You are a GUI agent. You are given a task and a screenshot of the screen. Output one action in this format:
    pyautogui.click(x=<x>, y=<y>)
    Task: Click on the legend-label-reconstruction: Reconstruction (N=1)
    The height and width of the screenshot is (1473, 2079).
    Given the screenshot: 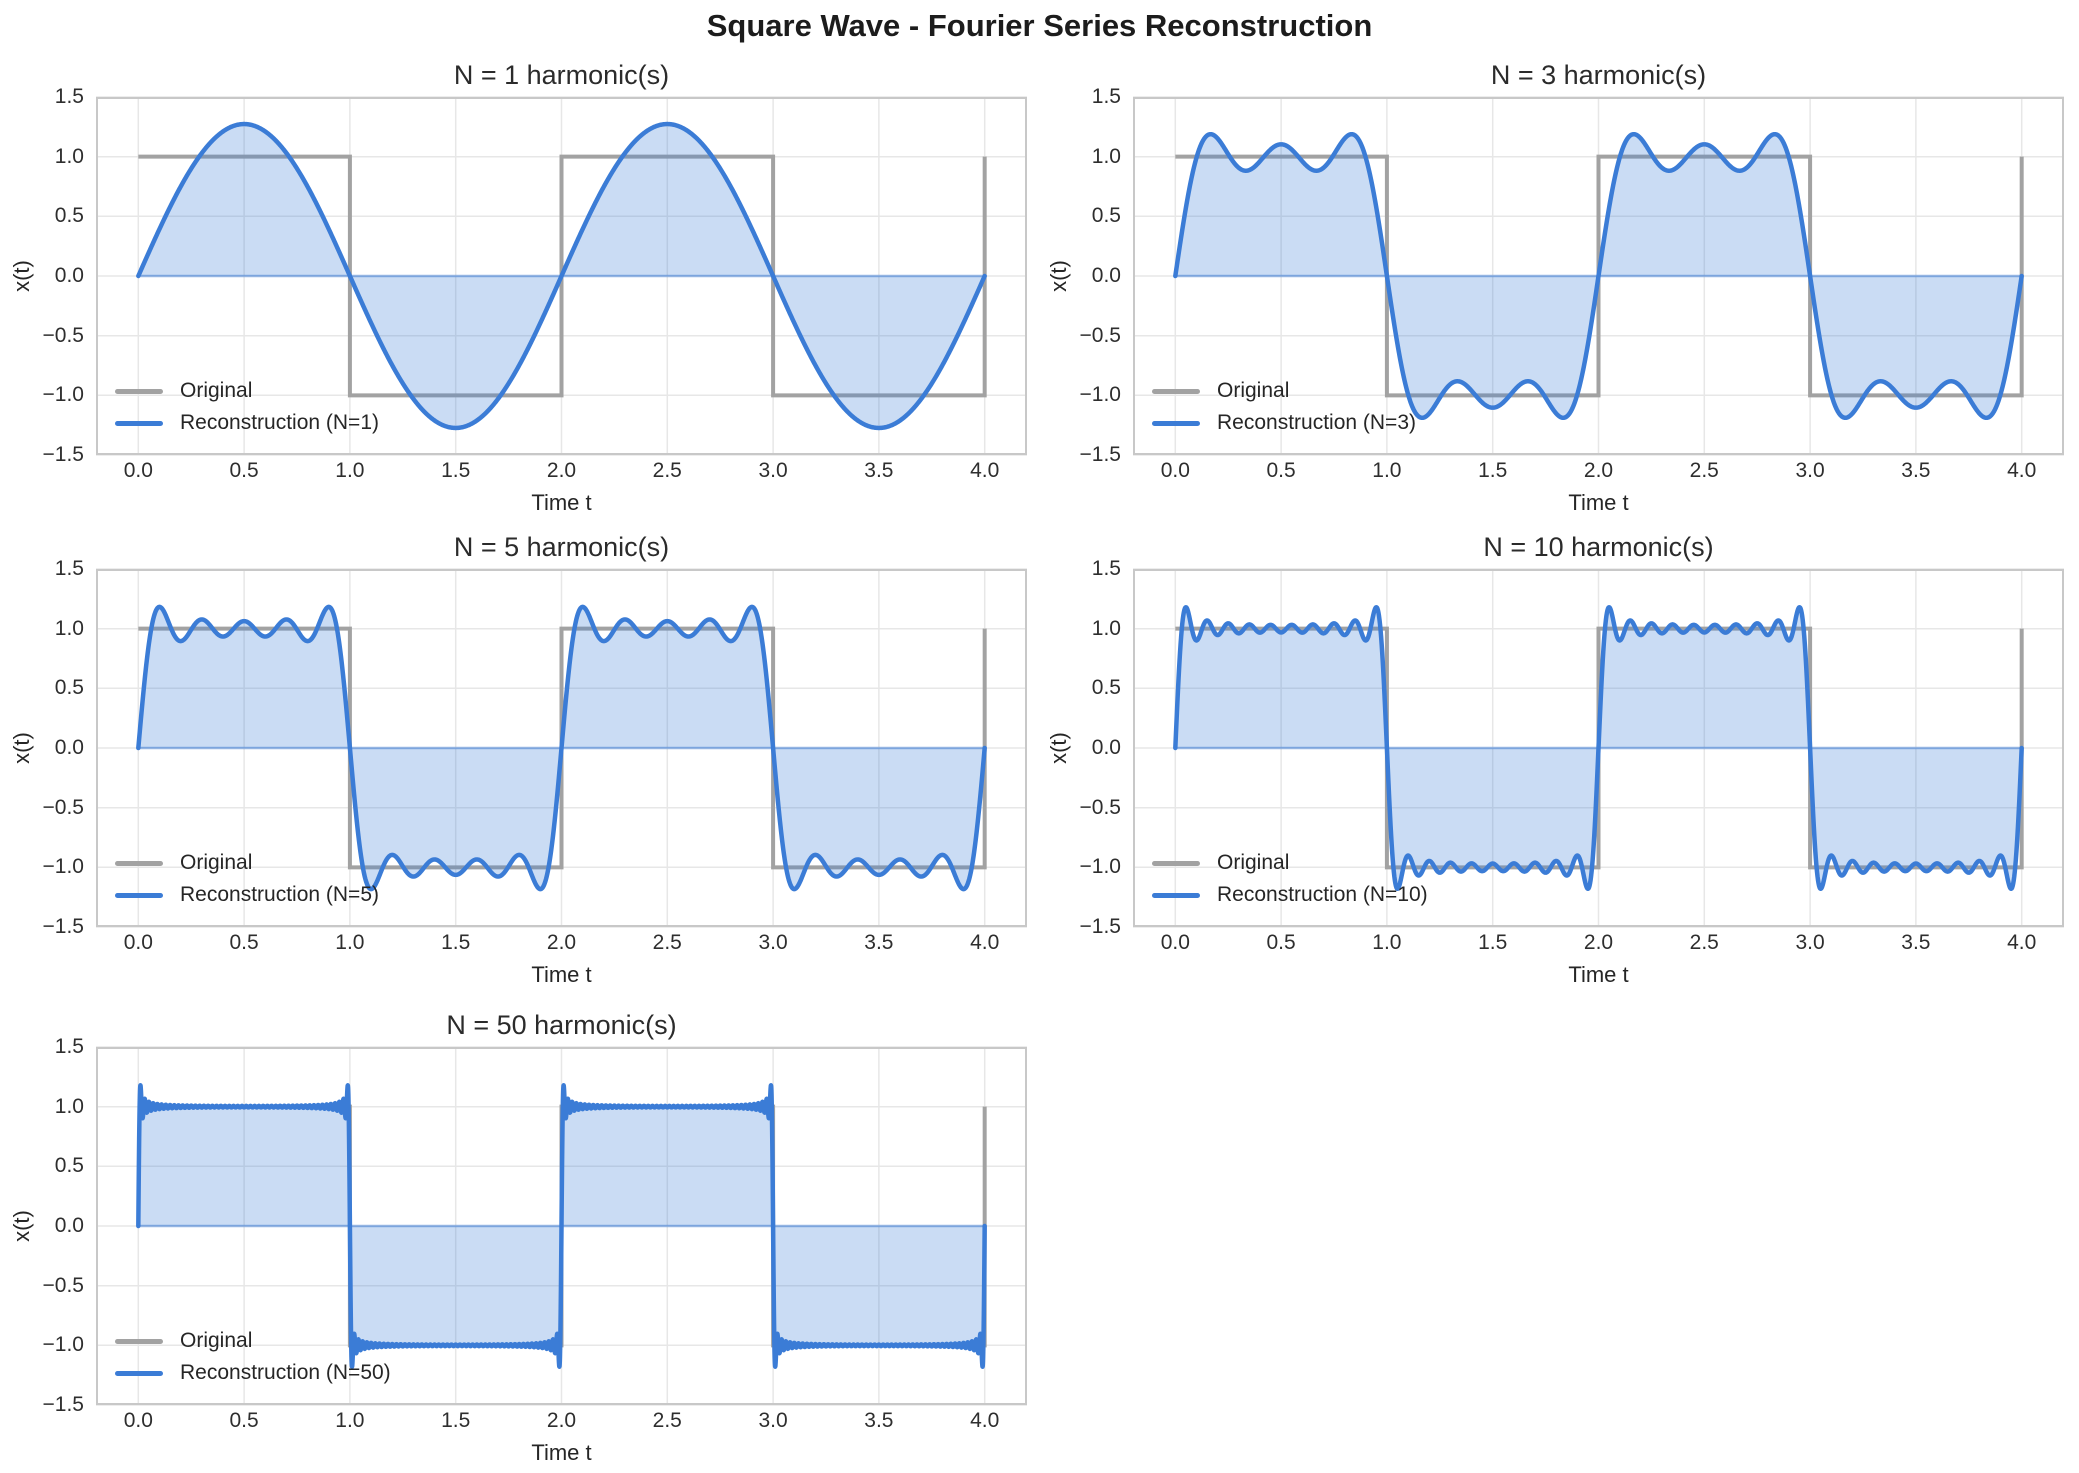 What is the action you would take?
    pyautogui.click(x=279, y=422)
    